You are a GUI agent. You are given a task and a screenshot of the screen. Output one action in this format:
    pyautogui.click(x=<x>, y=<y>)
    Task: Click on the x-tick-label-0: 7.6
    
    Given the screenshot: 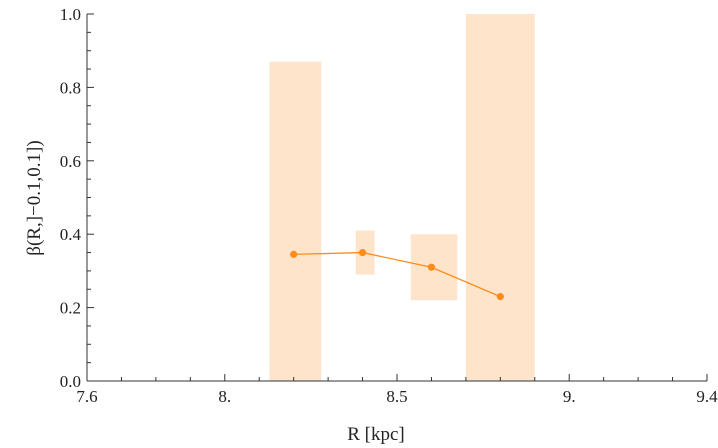 What is the action you would take?
    pyautogui.click(x=86, y=396)
    